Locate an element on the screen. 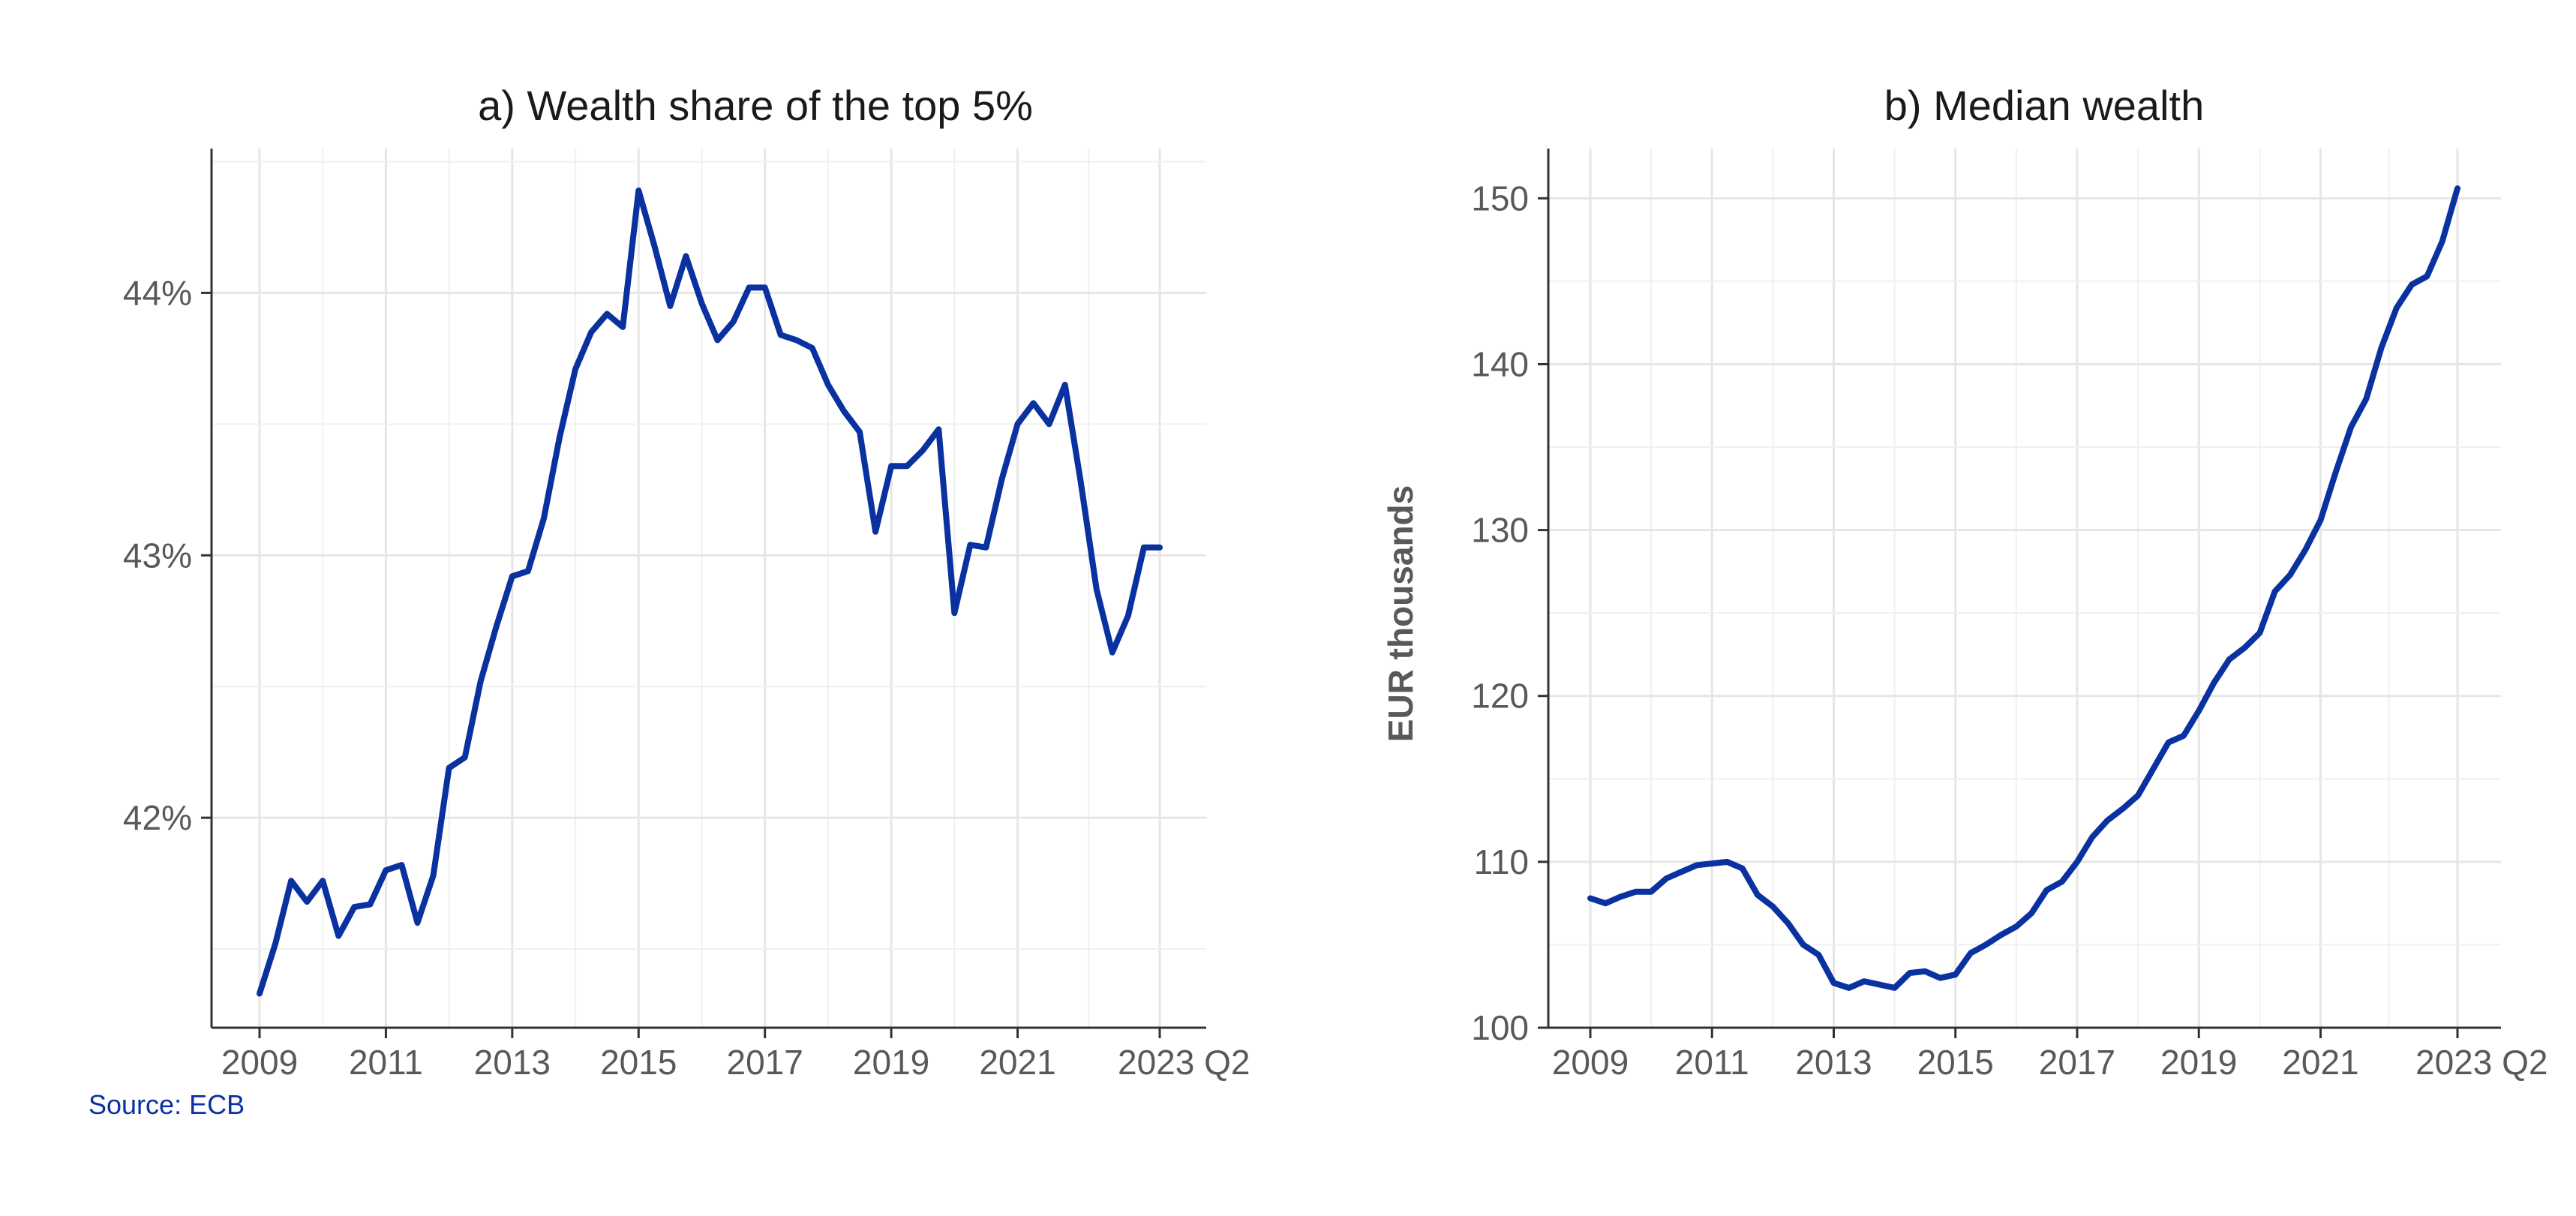  chart-b-x-ticks: 2009 2011 2013 2015 2017 2019 2021 2023 Q2 is located at coordinates (2049, 1055).